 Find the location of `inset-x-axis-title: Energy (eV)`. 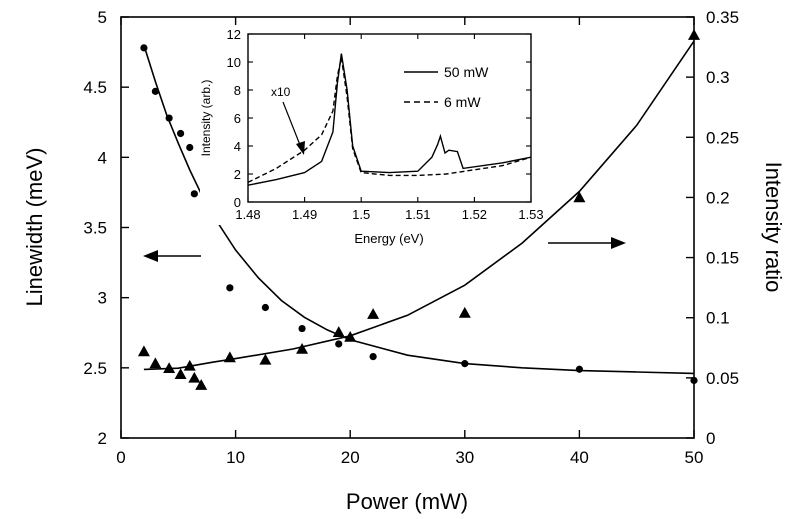

inset-x-axis-title: Energy (eV) is located at coordinates (388, 238).